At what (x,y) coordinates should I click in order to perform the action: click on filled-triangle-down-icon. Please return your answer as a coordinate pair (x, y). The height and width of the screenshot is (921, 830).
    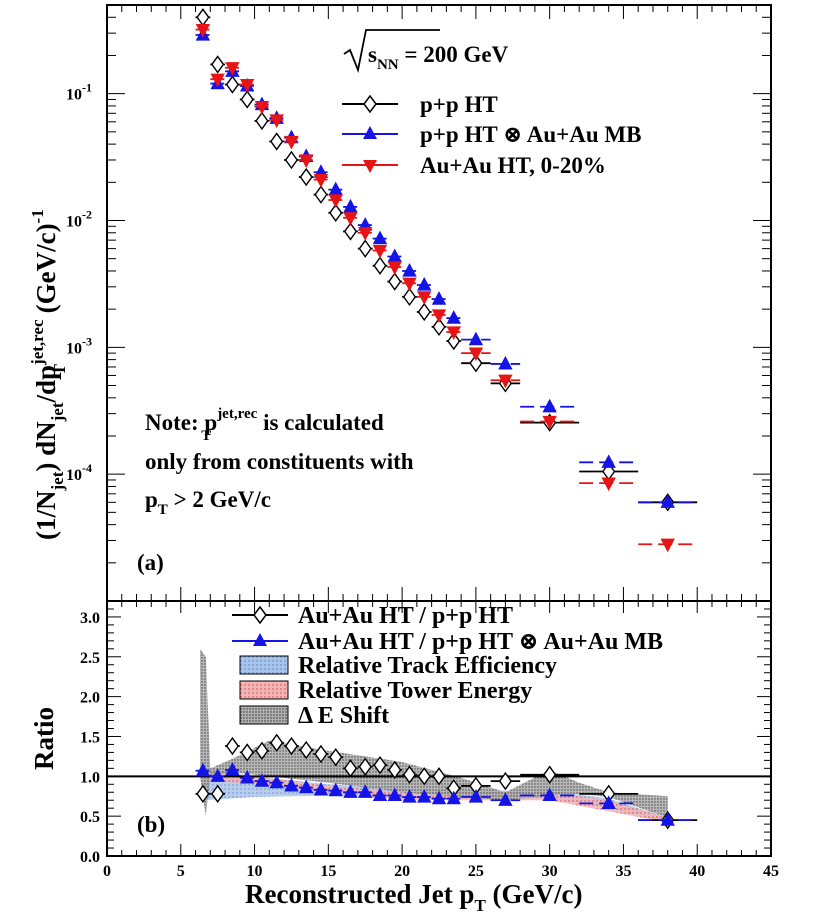
    Looking at the image, I should click on (370, 166).